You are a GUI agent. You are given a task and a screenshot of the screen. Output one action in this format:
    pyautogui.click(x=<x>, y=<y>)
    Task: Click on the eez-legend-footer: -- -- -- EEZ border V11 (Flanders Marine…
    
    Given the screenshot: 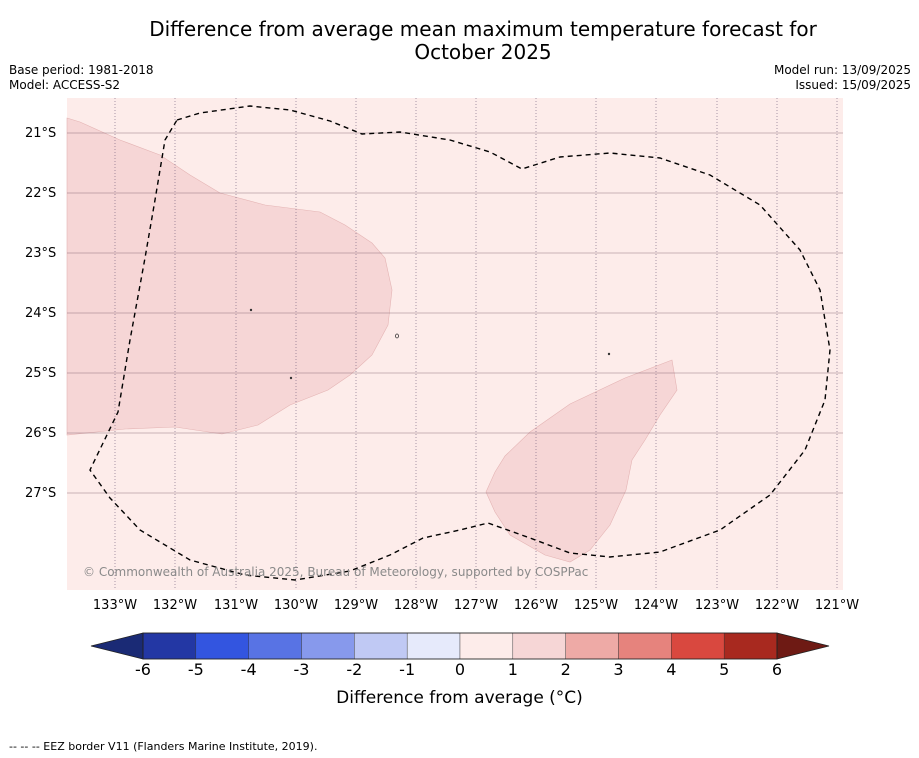 What is the action you would take?
    pyautogui.click(x=163, y=746)
    